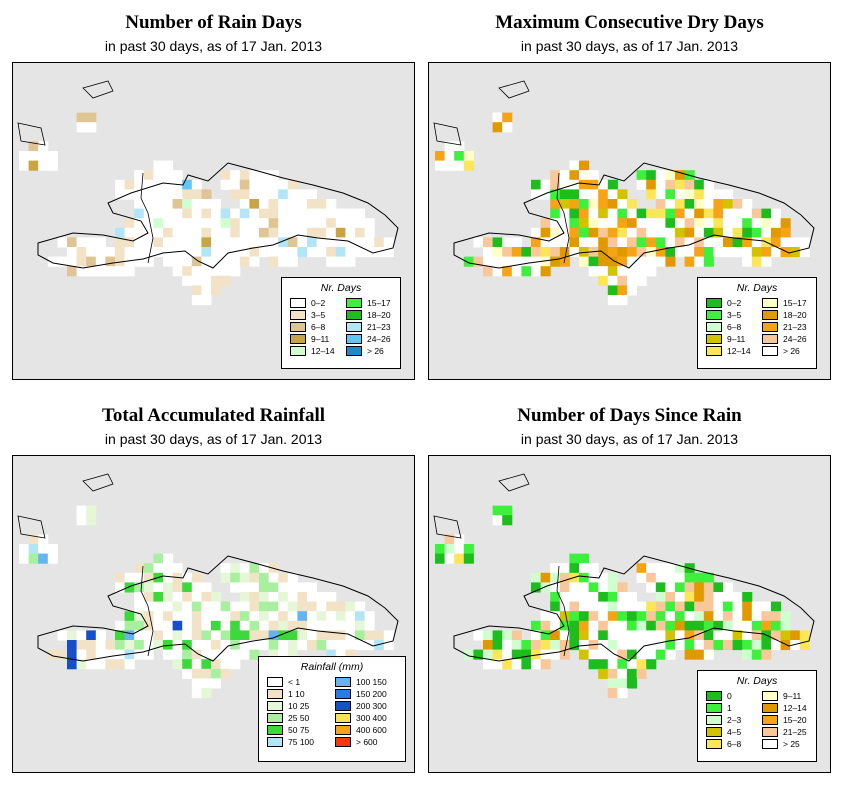 Image resolution: width=853 pixels, height=793 pixels. Describe the element at coordinates (723, 327) in the screenshot. I see `legend-entry: 6–8` at that location.